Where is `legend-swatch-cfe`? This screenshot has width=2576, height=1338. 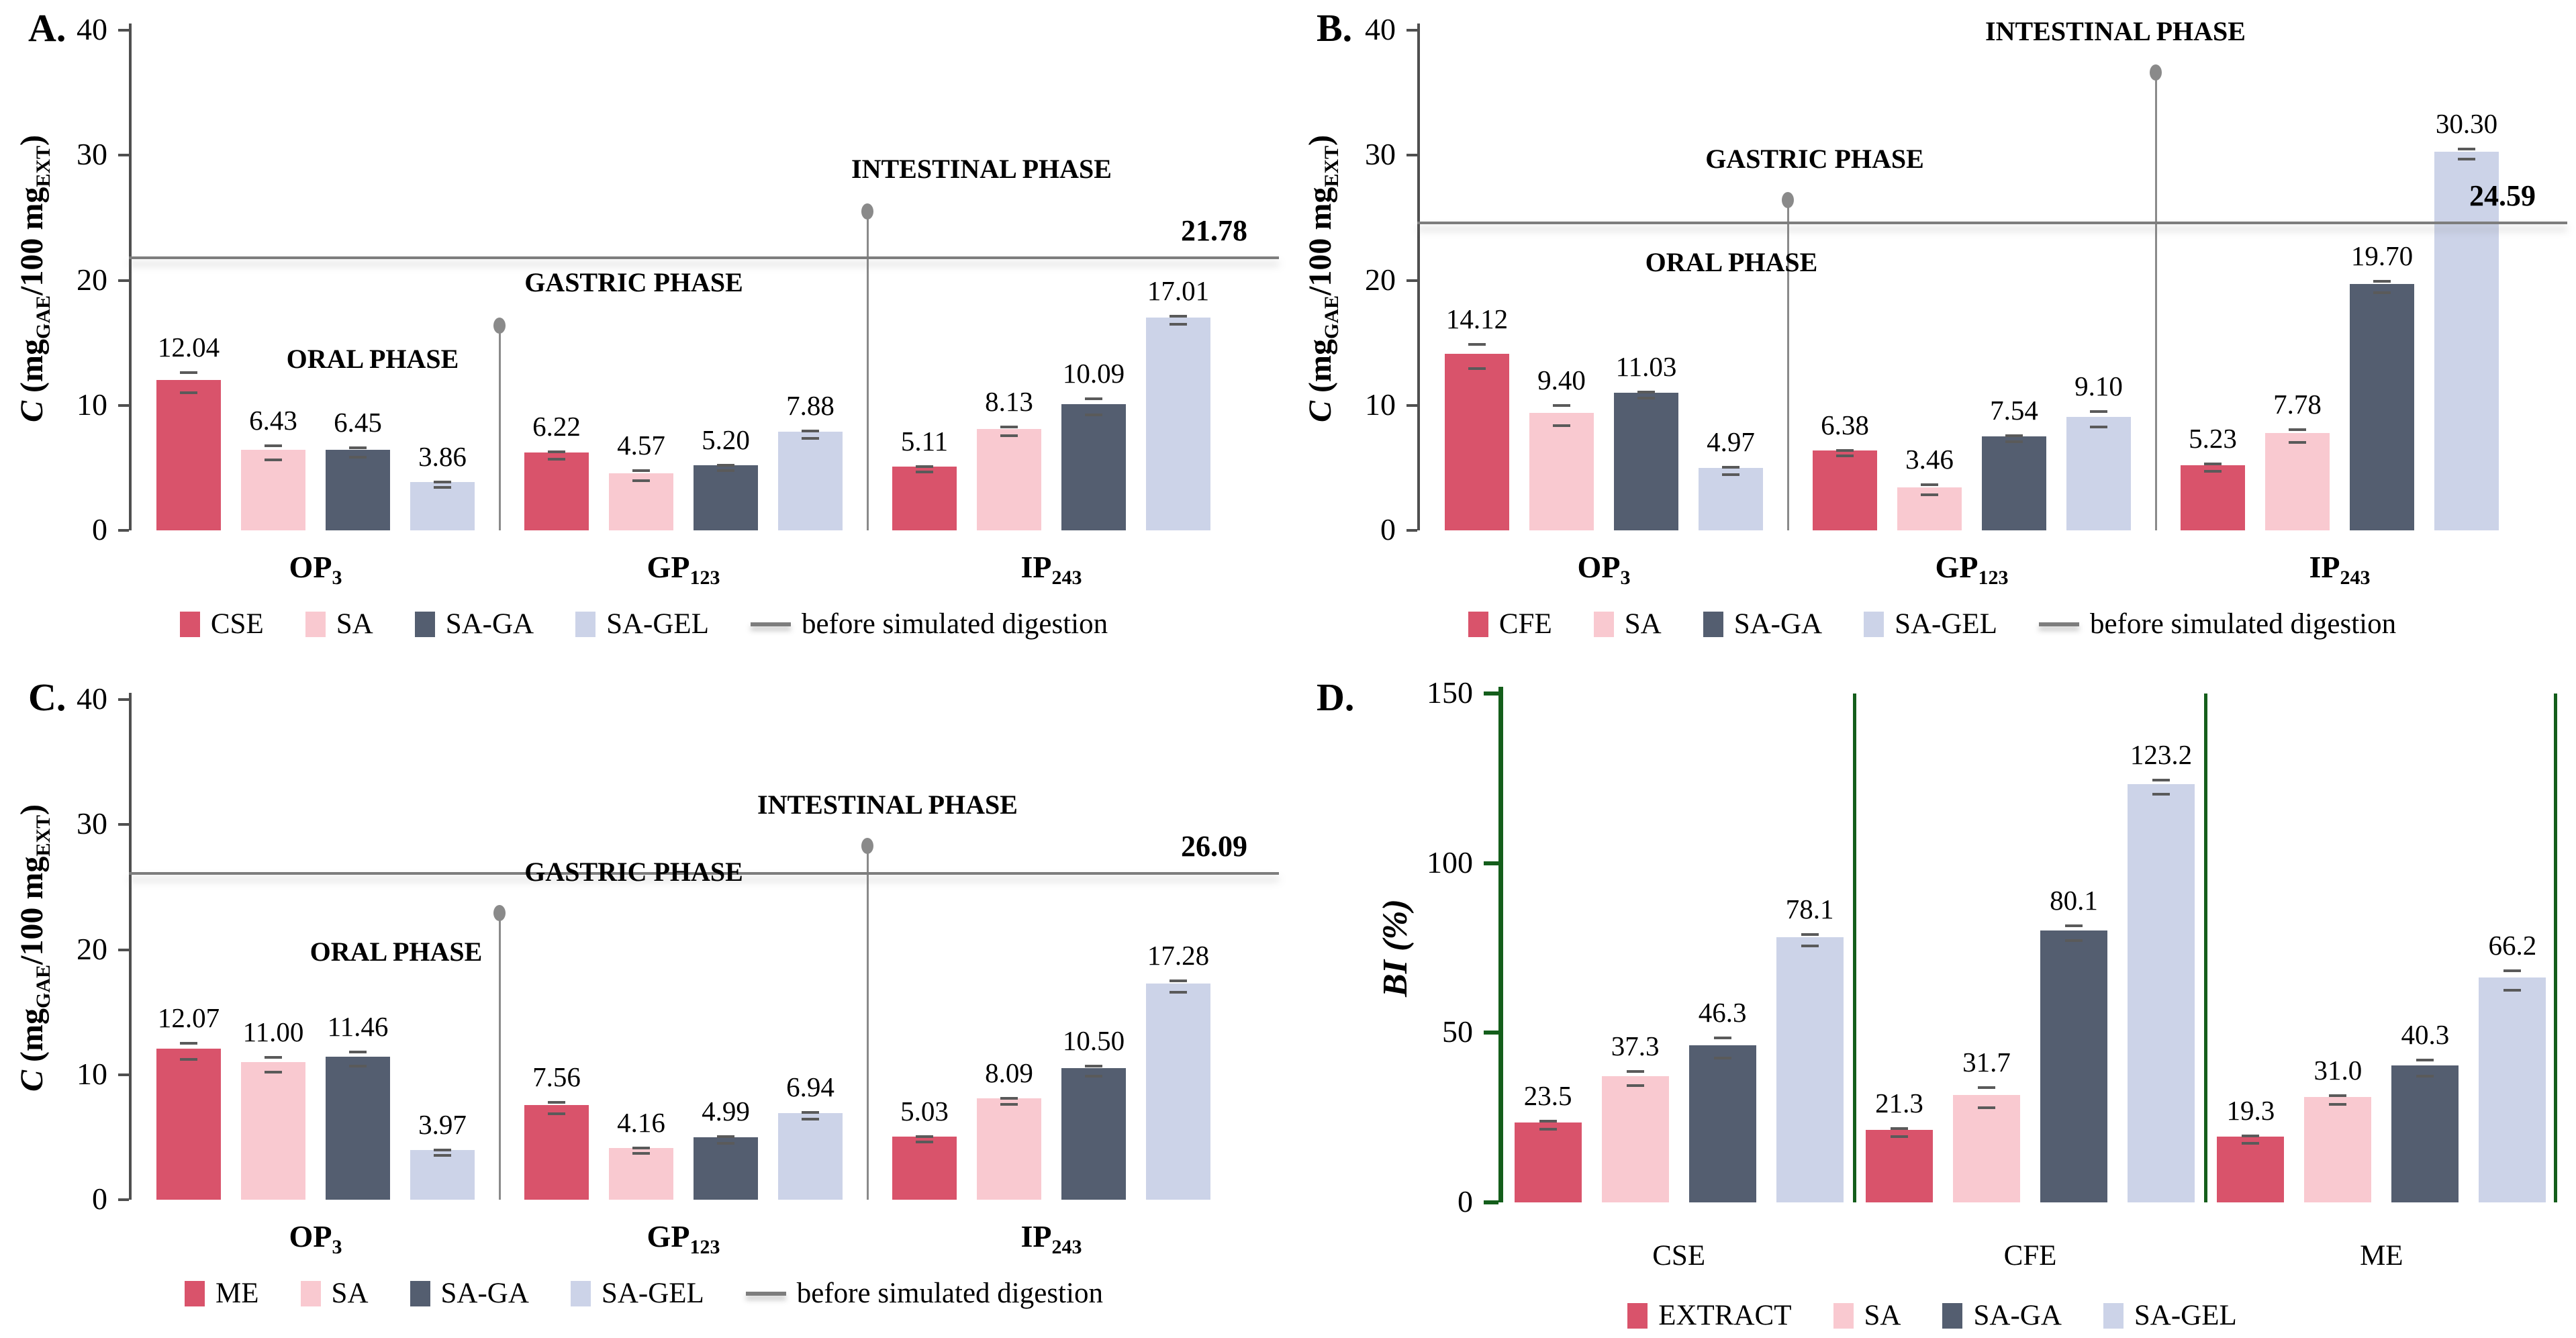
legend-swatch-cfe is located at coordinates (1478, 624).